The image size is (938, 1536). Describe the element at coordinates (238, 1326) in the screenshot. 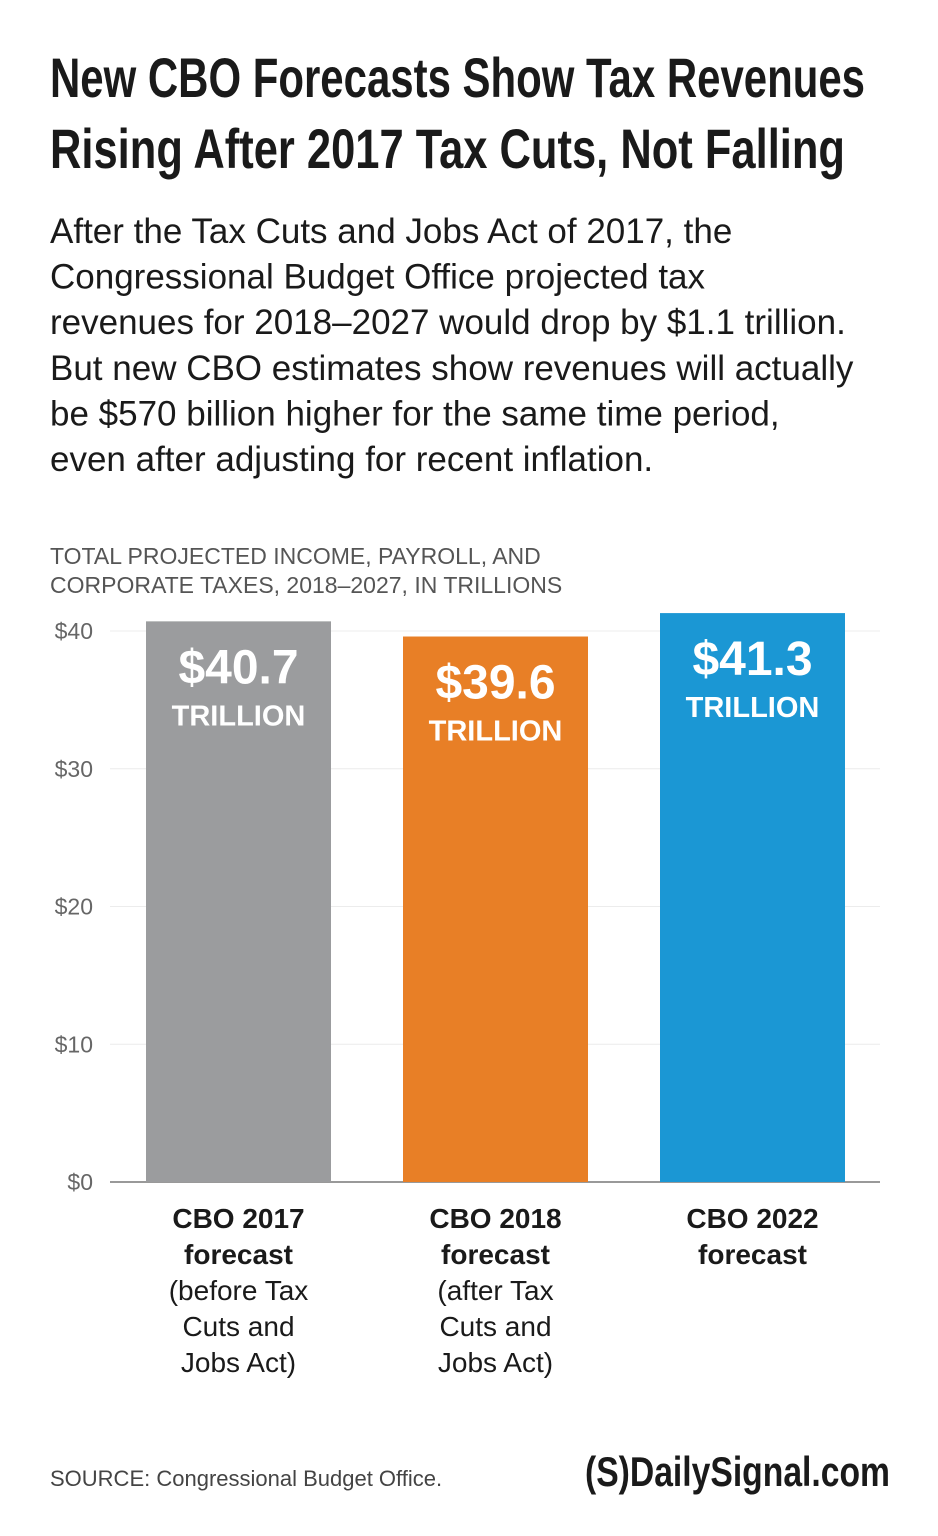

I see `category-note: (before Tax Cuts and Jobs Act)` at that location.